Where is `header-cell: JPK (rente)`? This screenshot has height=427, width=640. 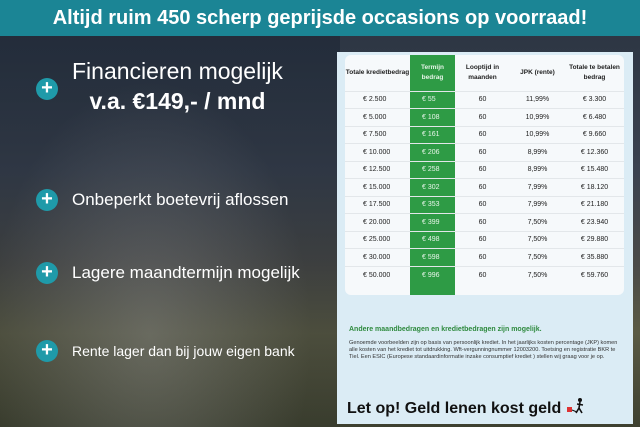 header-cell: JPK (rente) is located at coordinates (537, 72).